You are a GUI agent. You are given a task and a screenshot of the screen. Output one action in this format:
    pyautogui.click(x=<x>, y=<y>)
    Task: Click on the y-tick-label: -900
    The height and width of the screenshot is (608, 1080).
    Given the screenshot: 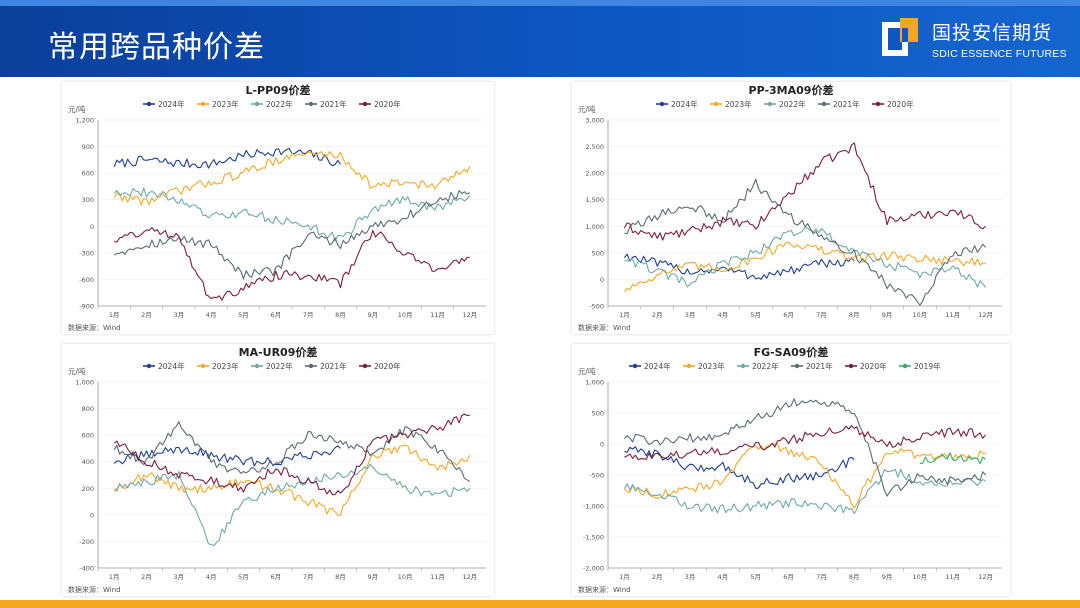 What is the action you would take?
    pyautogui.click(x=86, y=307)
    